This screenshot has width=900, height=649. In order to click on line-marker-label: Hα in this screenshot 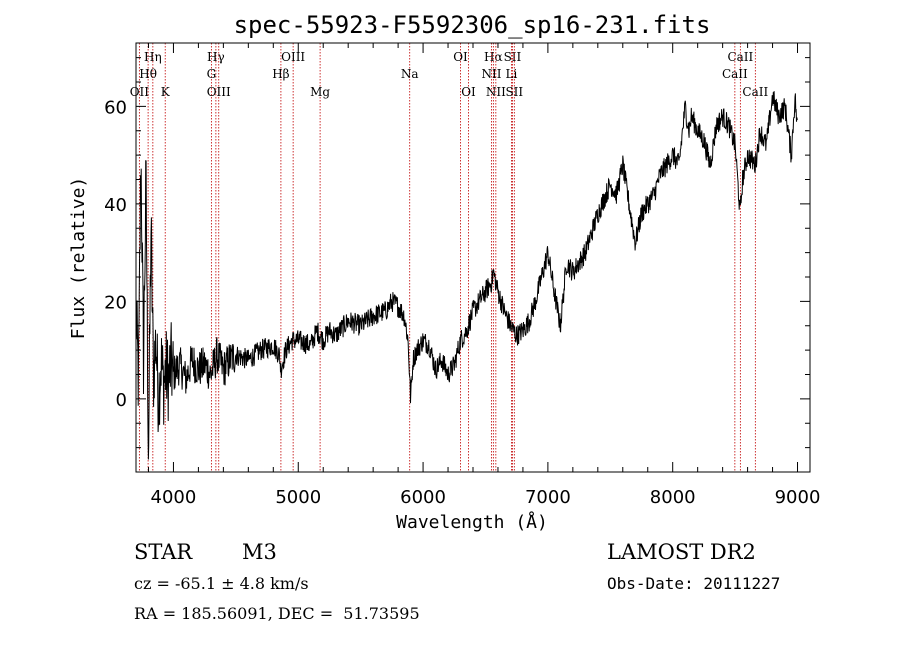, I will do `click(493, 57)`.